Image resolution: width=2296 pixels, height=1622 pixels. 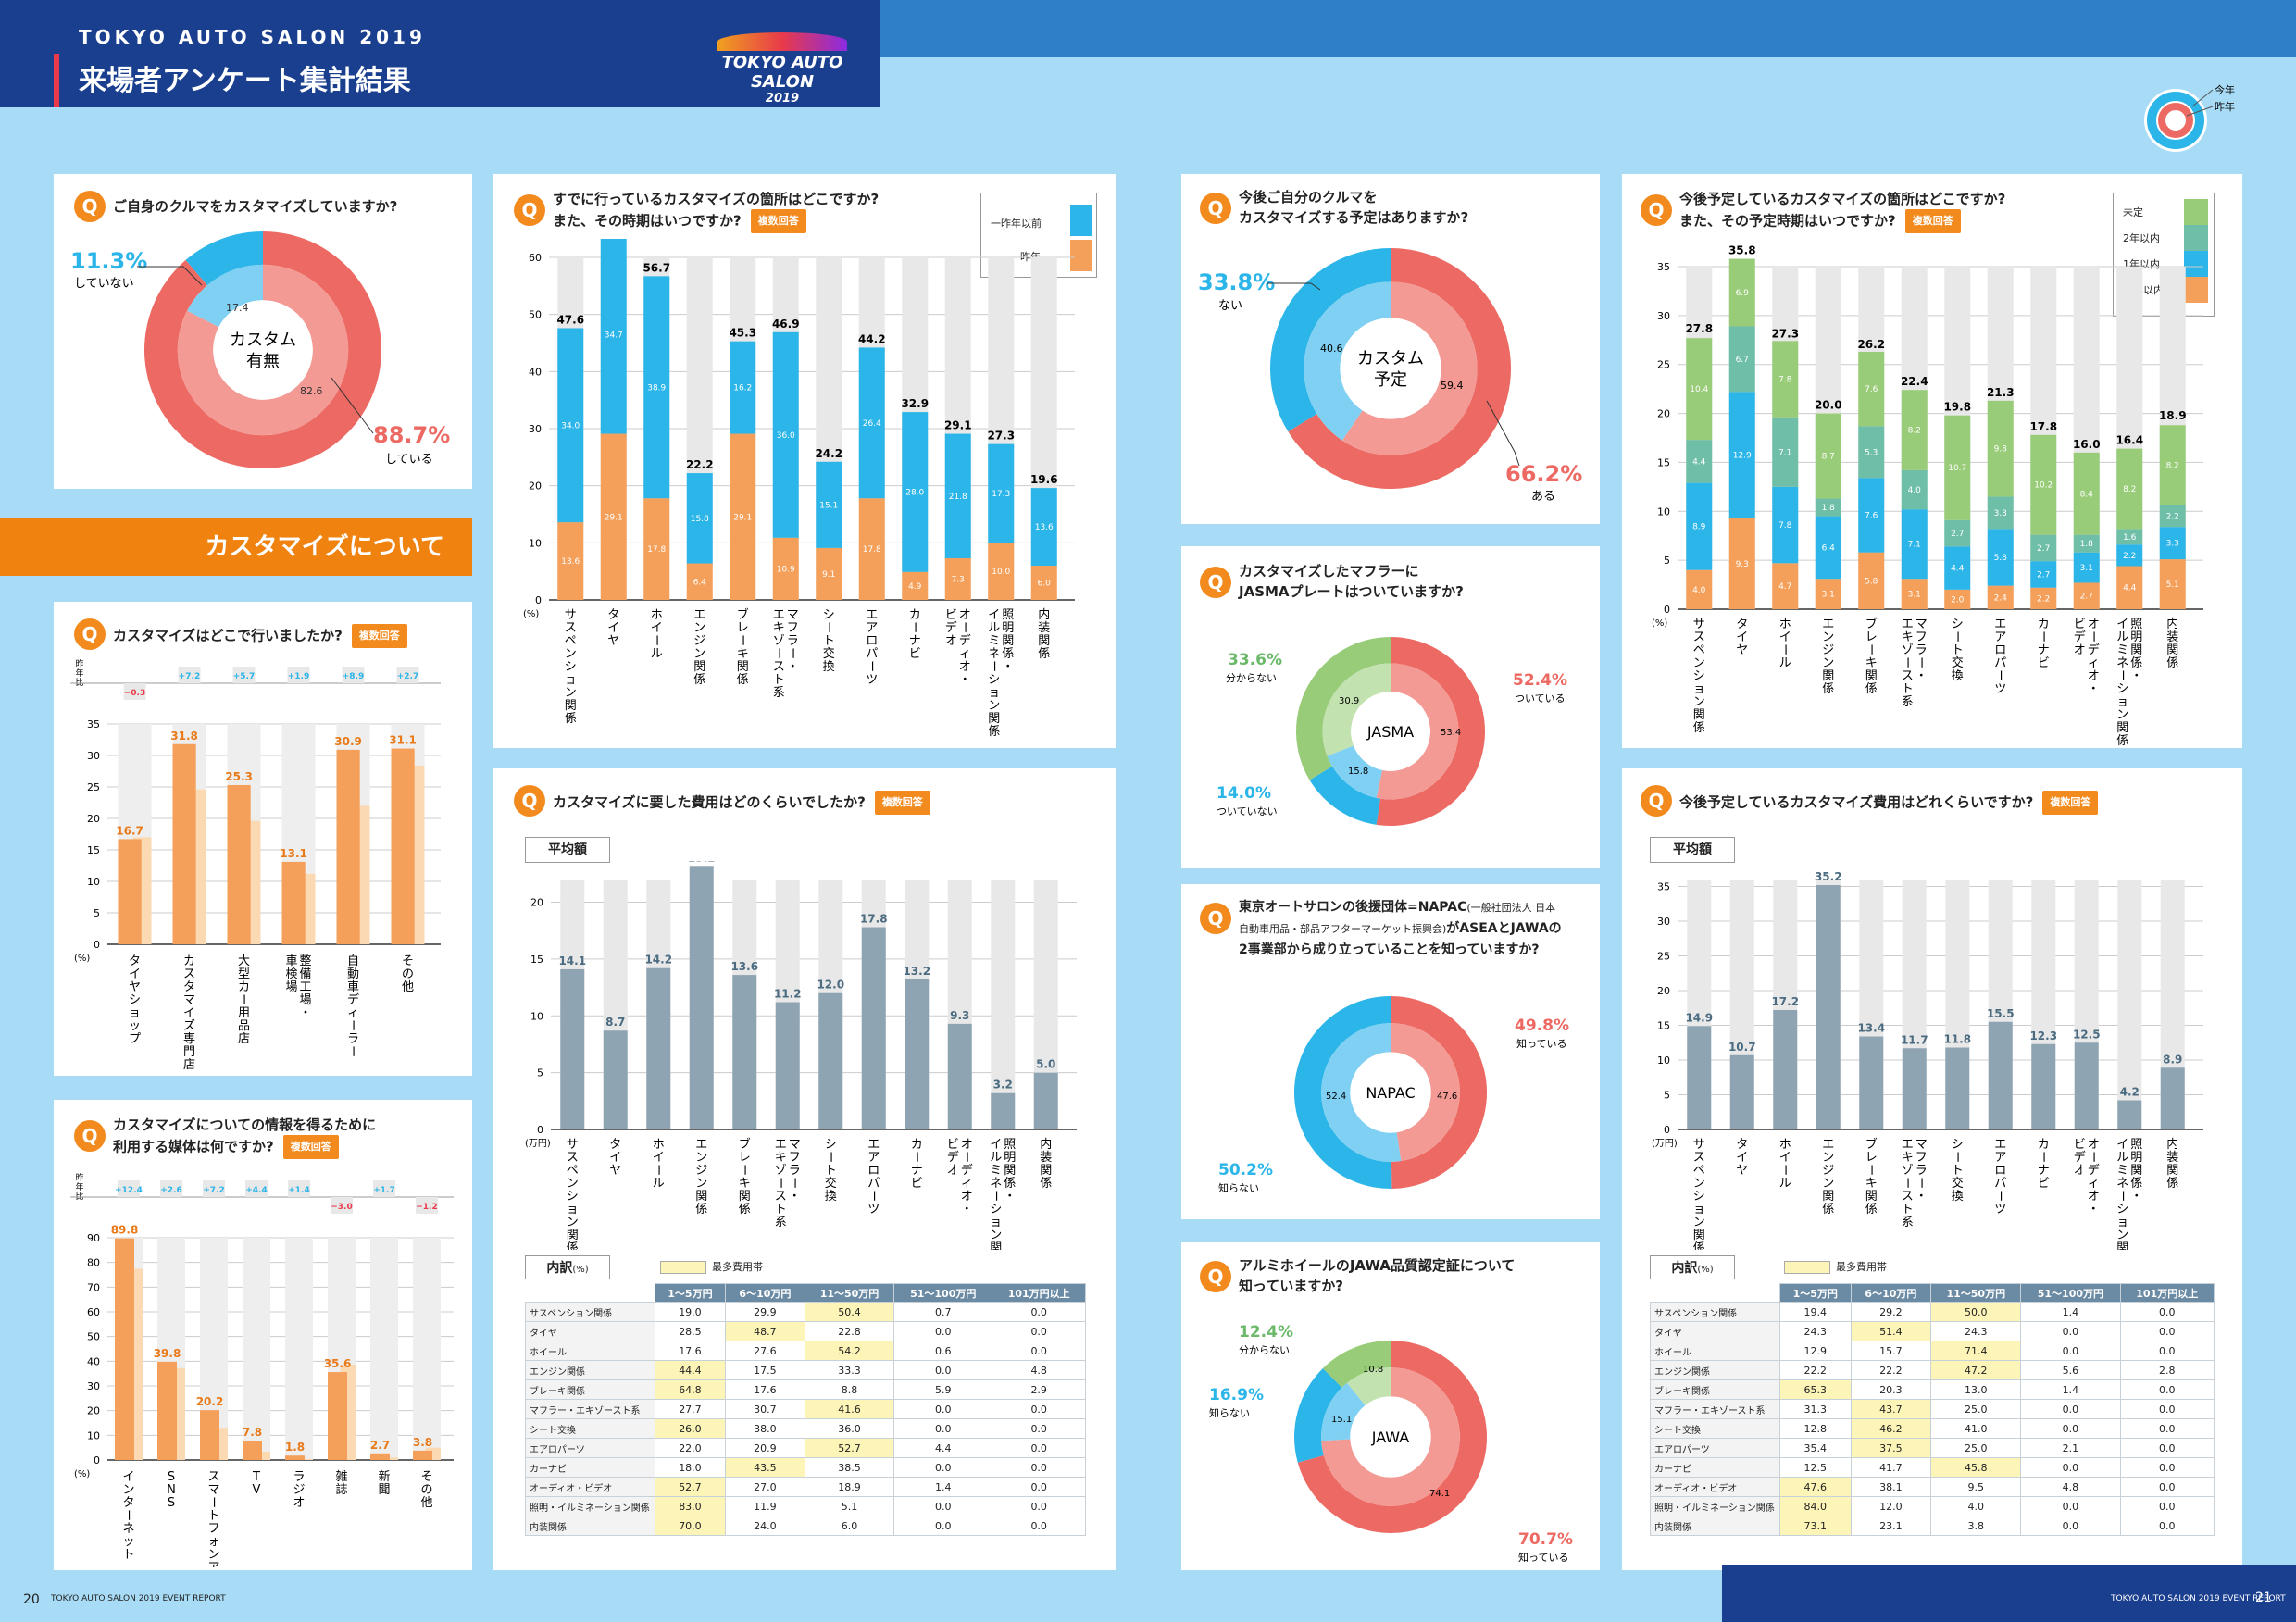 I want to click on svg-text: 関, so click(x=1828, y=676).